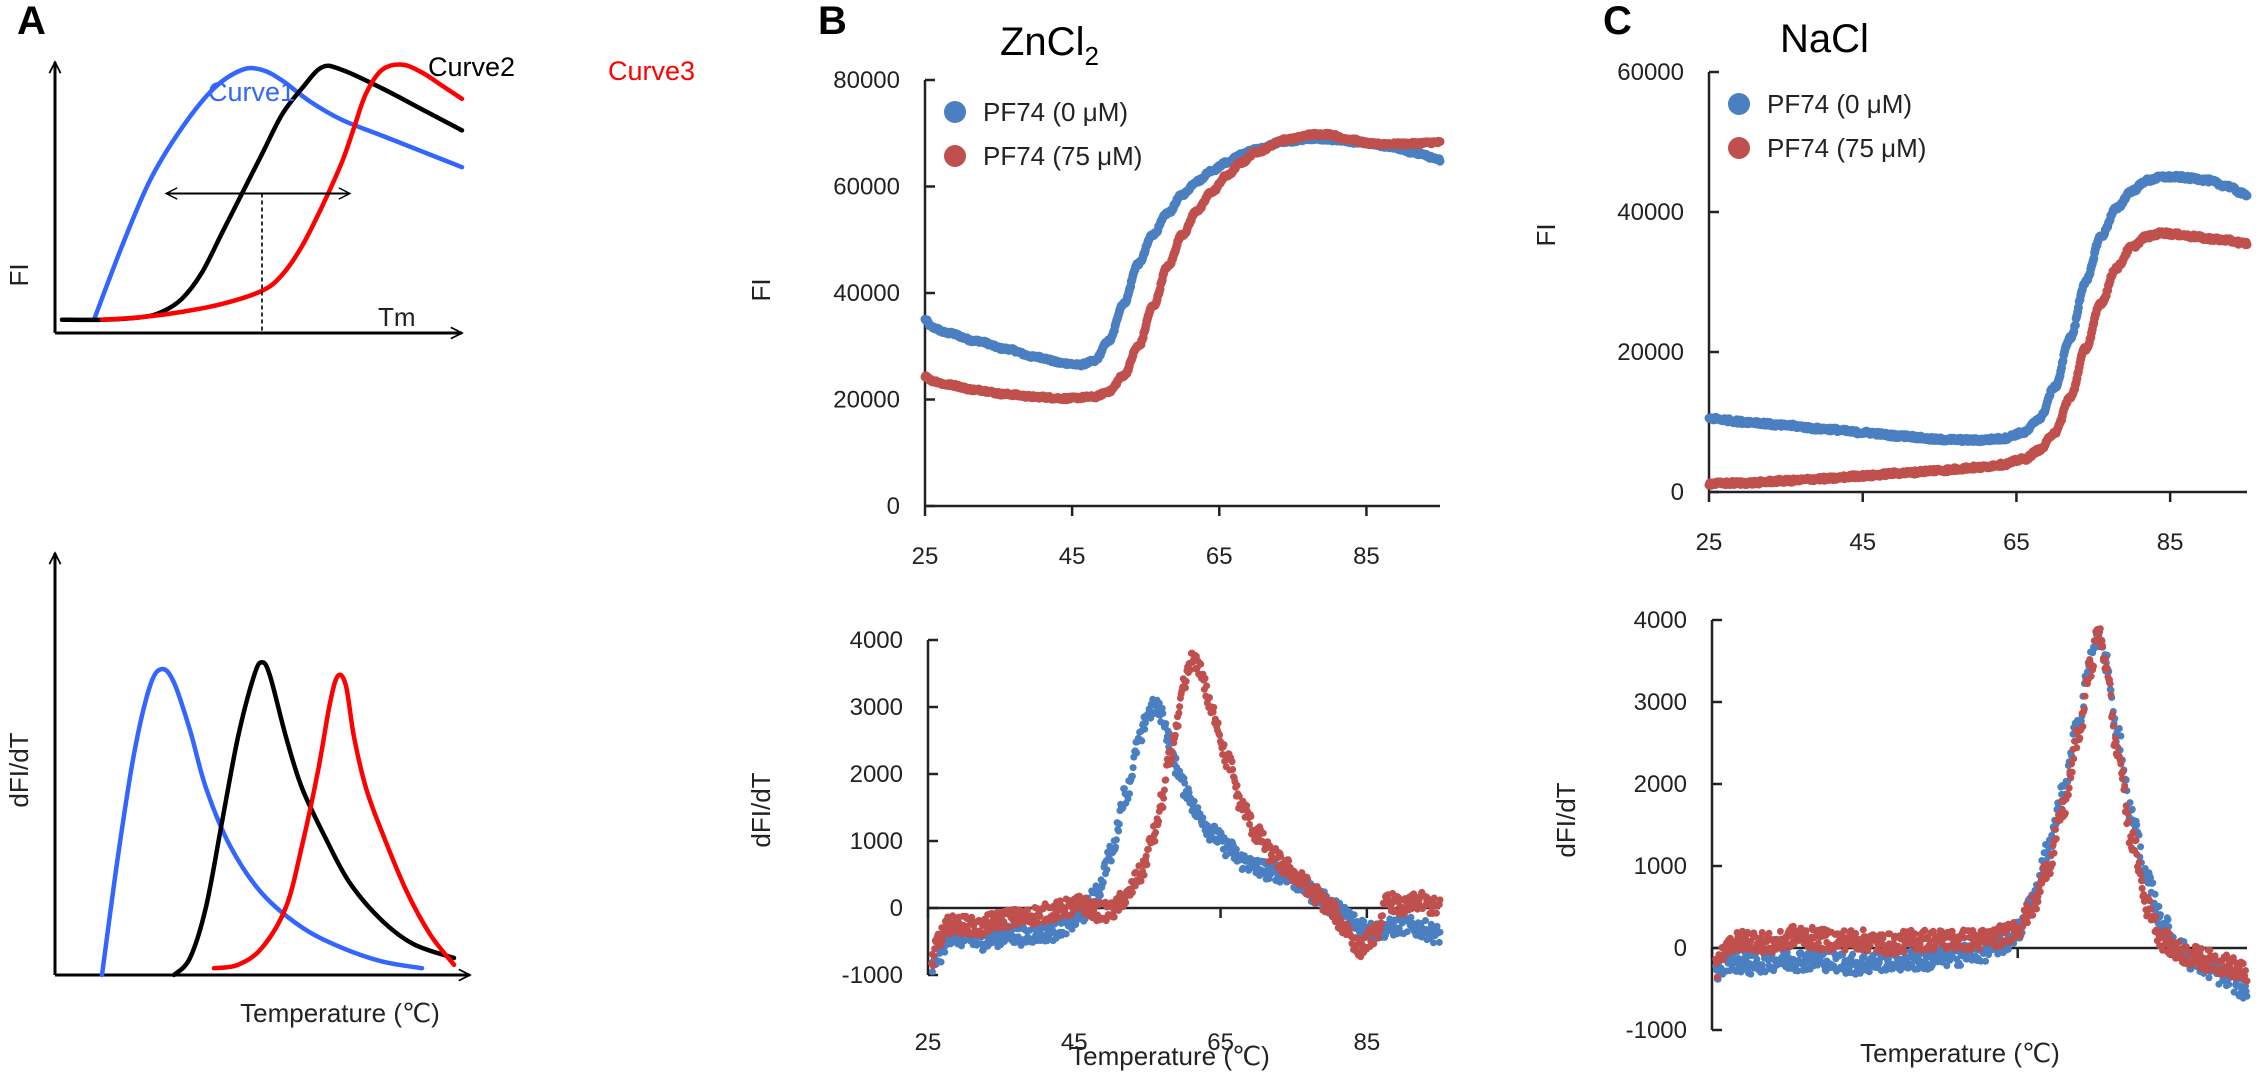 Image resolution: width=2267 pixels, height=1081 pixels. I want to click on curve1-label: Curve1, so click(251, 92).